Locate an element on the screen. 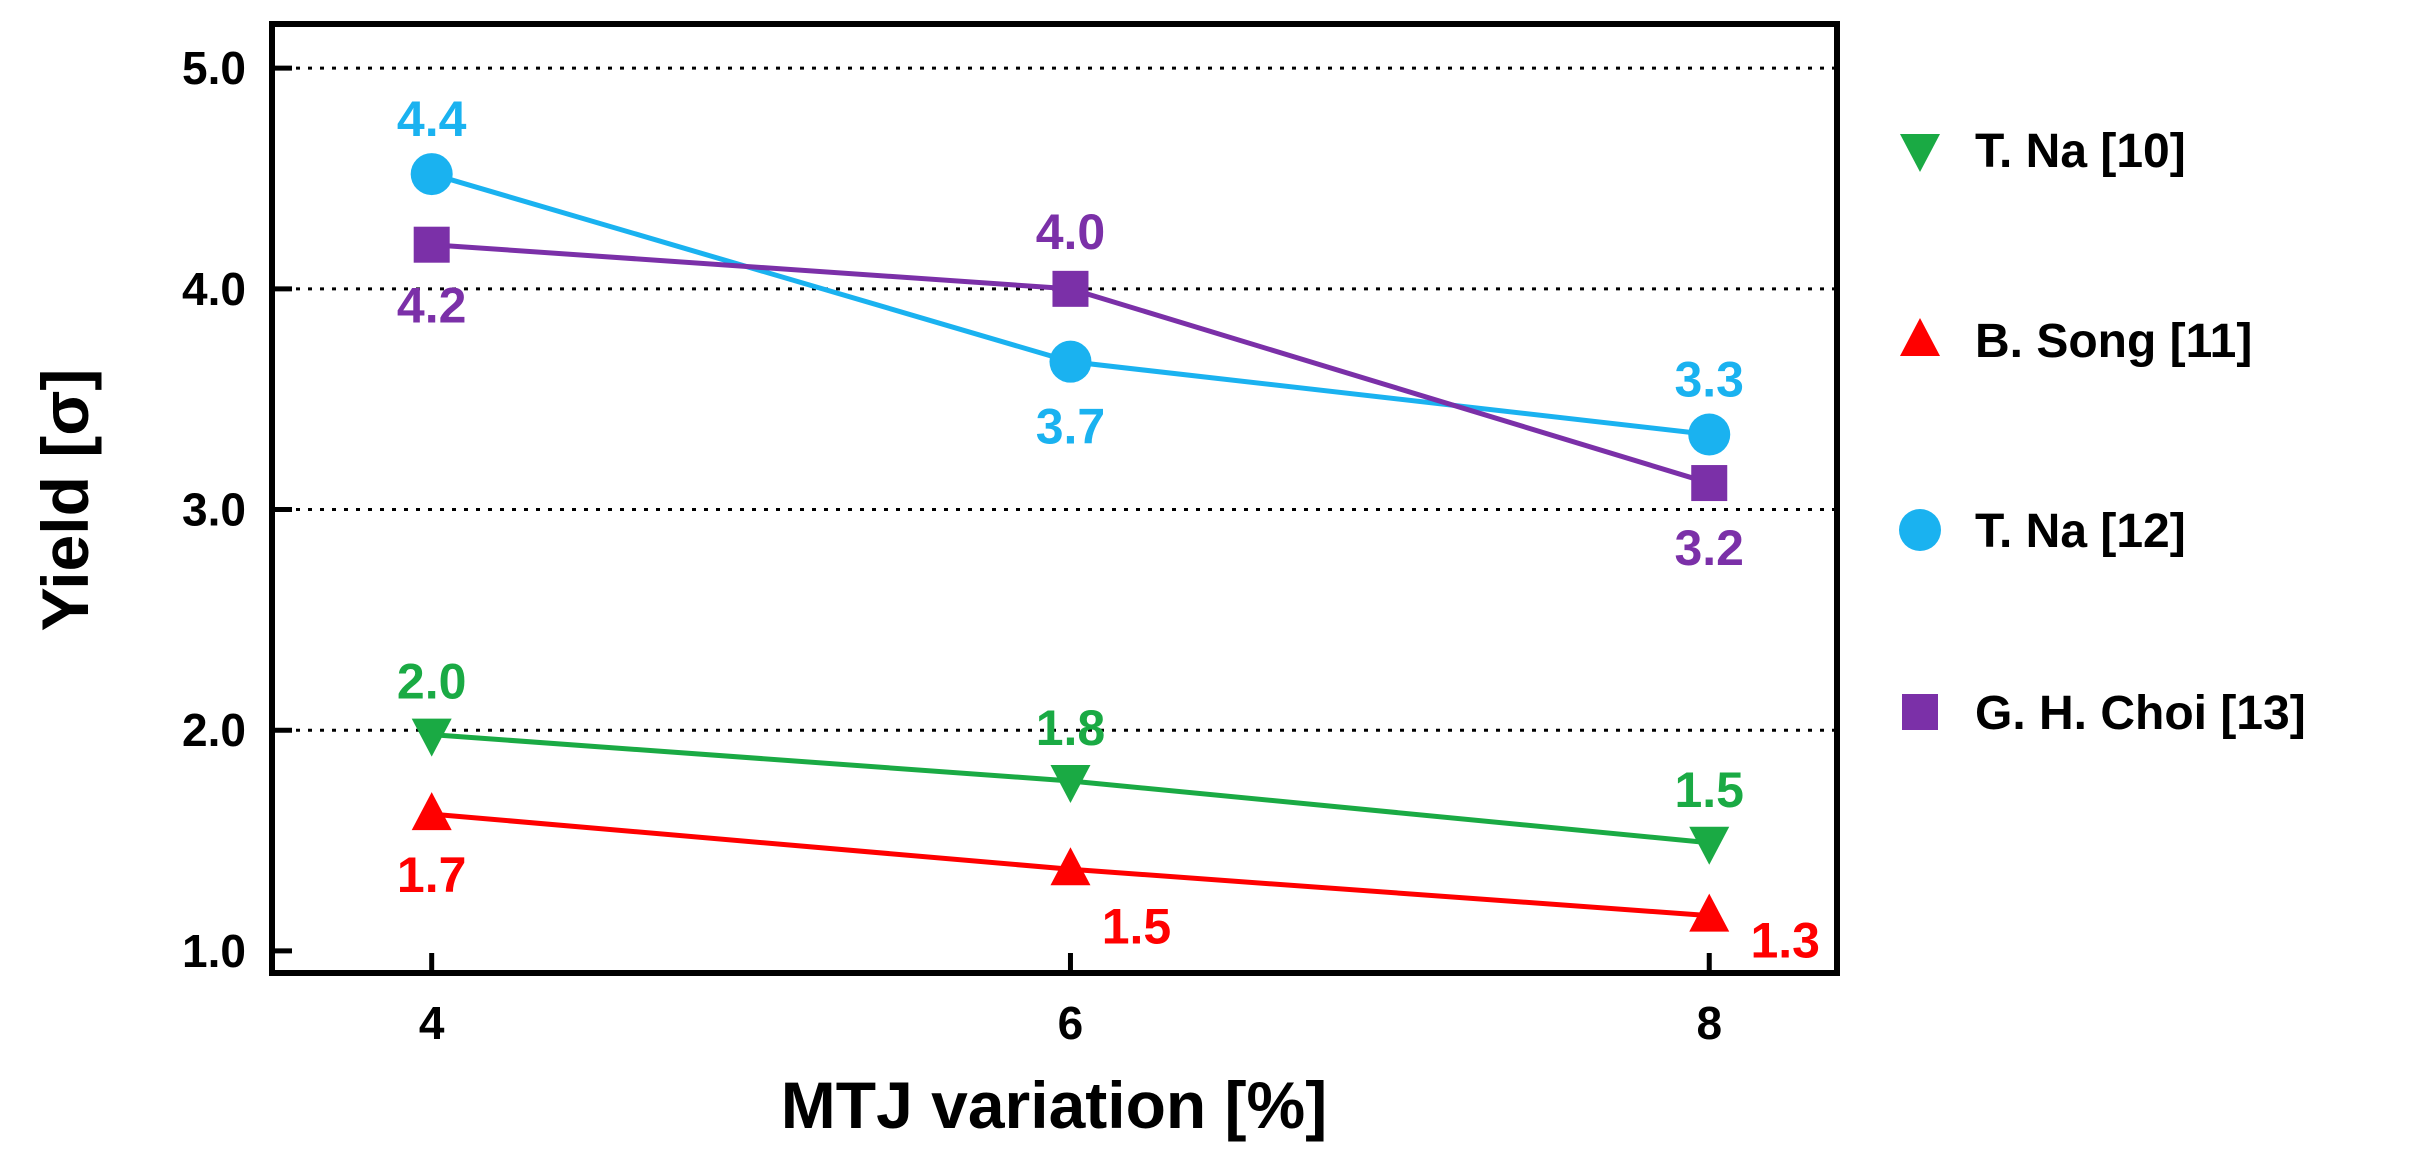 This screenshot has height=1156, width=2427. data-label: 1.7 is located at coordinates (432, 875).